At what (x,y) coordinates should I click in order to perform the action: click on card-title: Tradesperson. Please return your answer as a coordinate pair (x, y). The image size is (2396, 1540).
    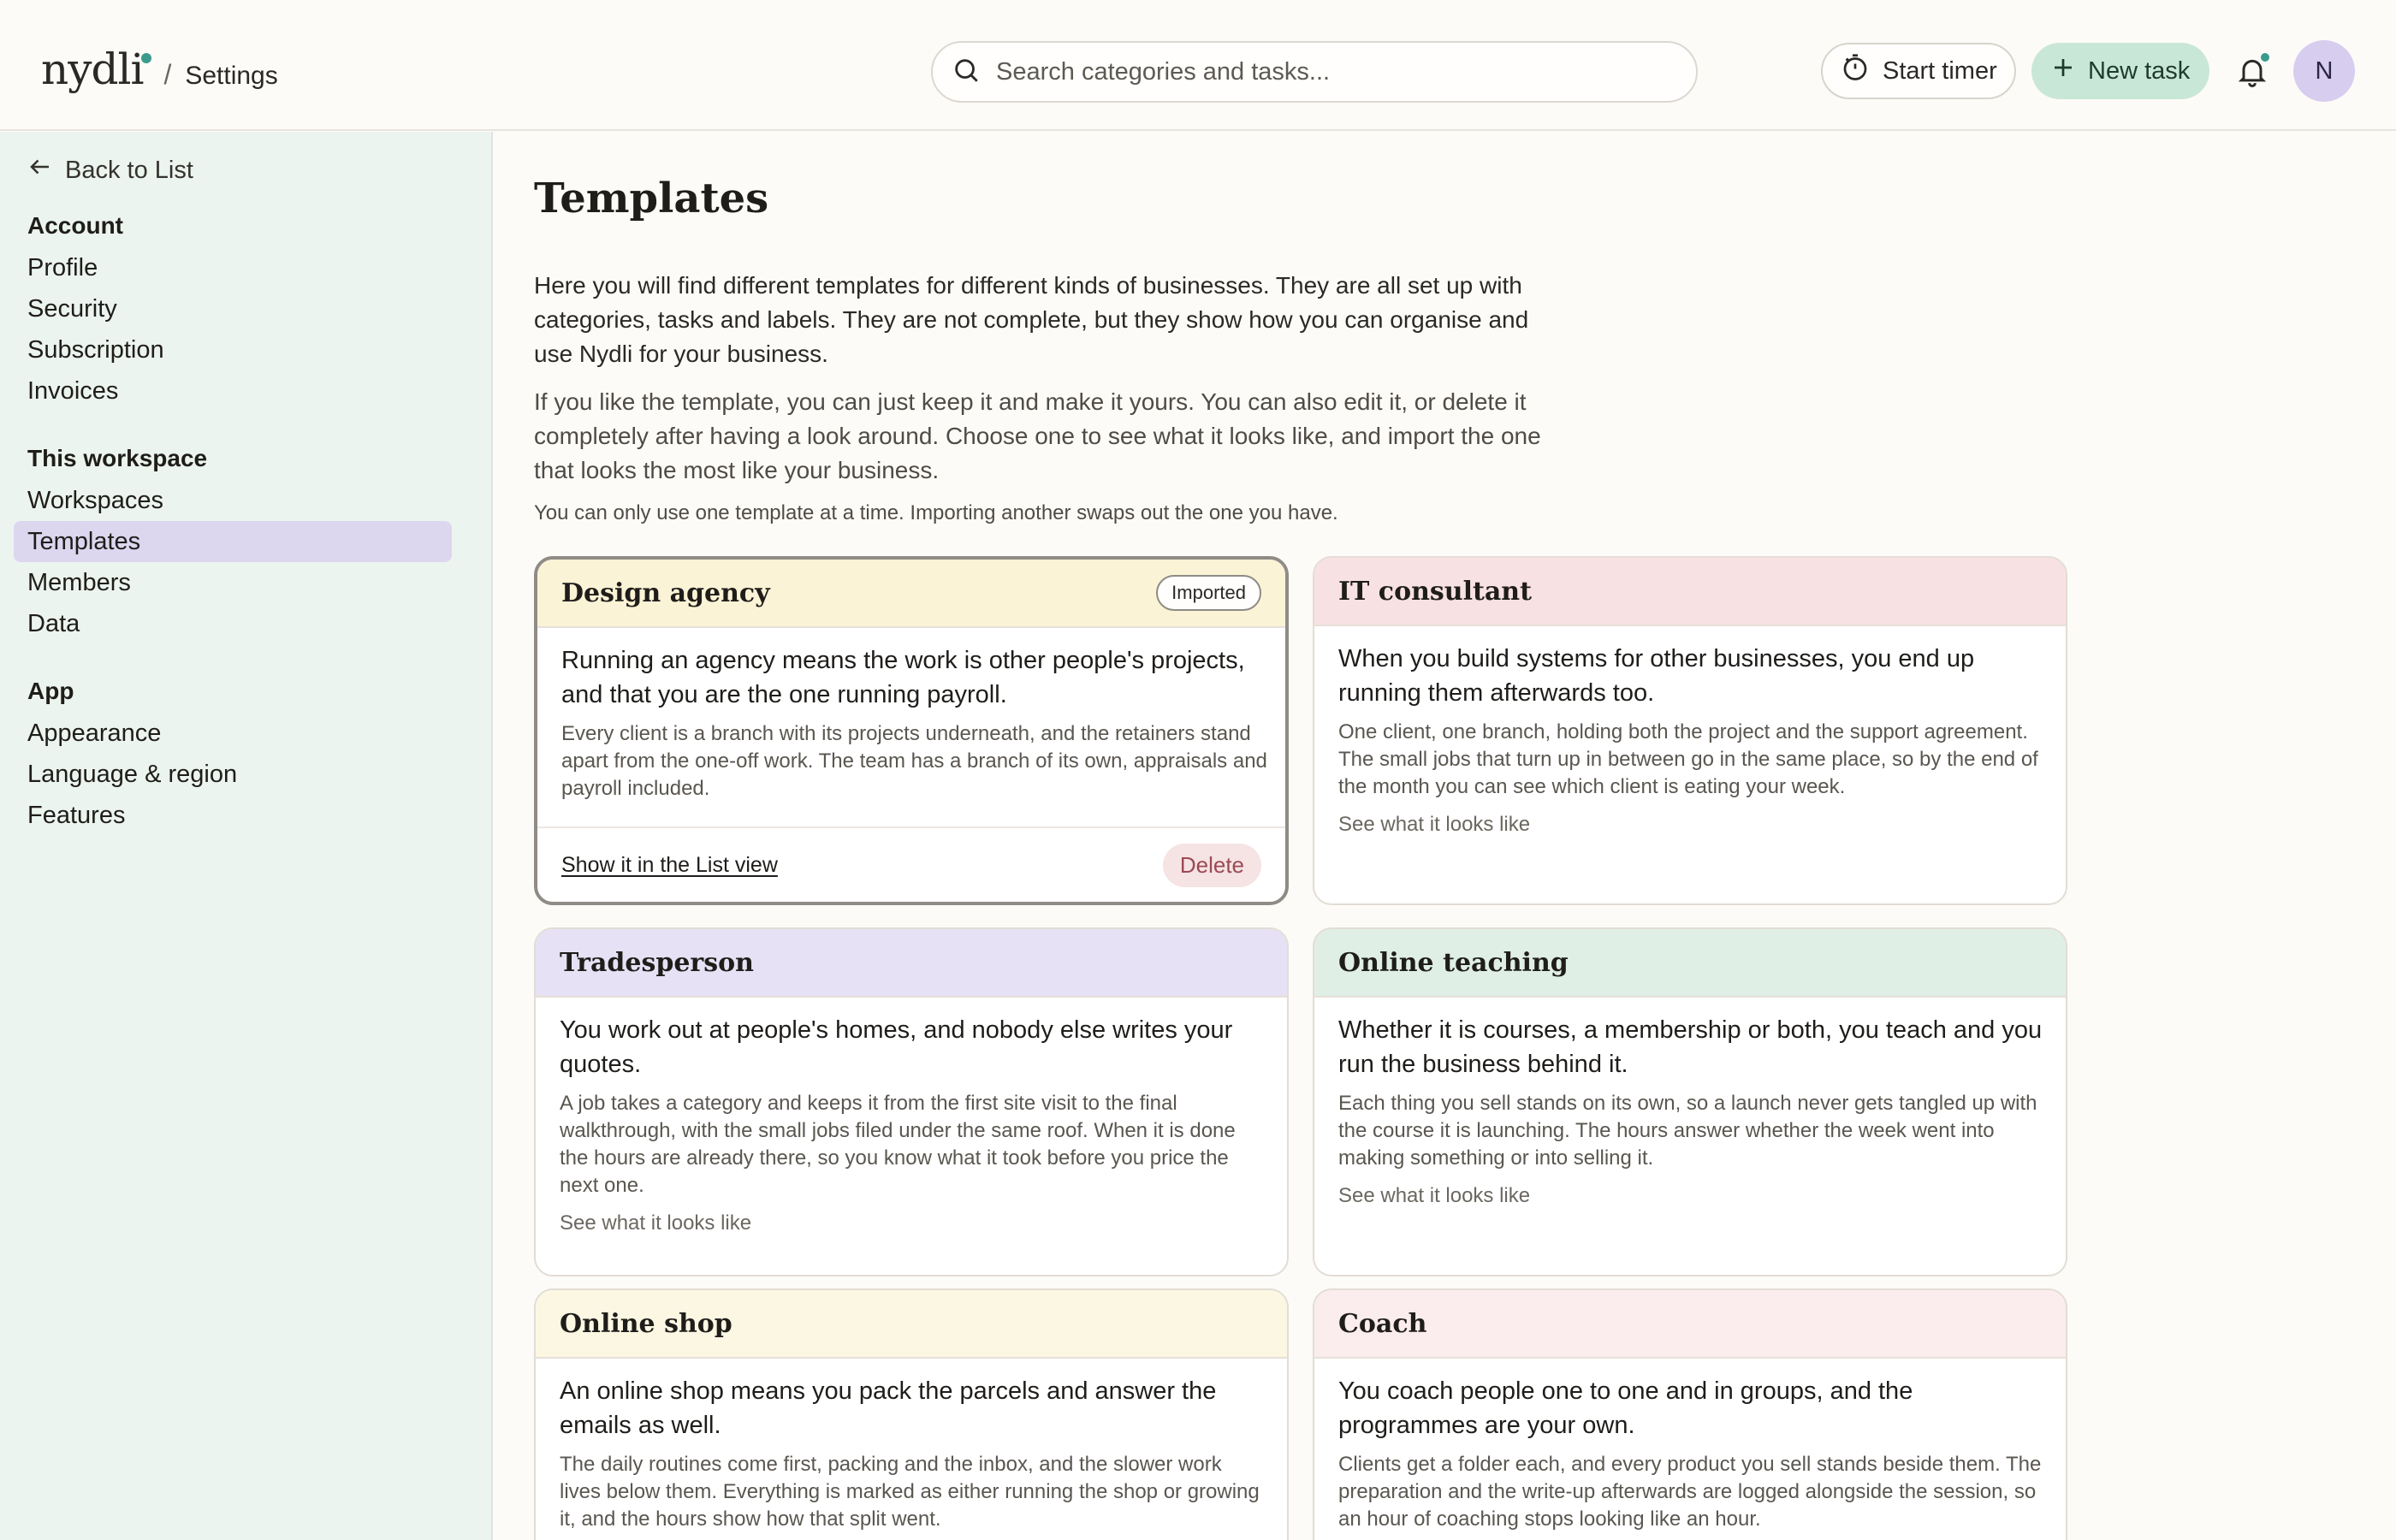
    Looking at the image, I should click on (657, 962).